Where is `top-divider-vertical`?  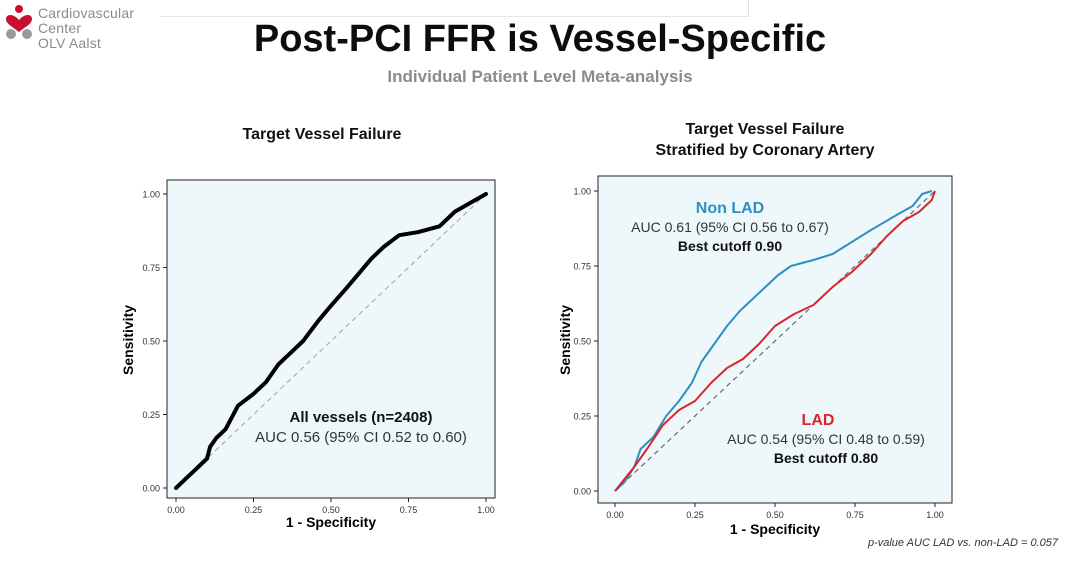
top-divider-vertical is located at coordinates (748, 8).